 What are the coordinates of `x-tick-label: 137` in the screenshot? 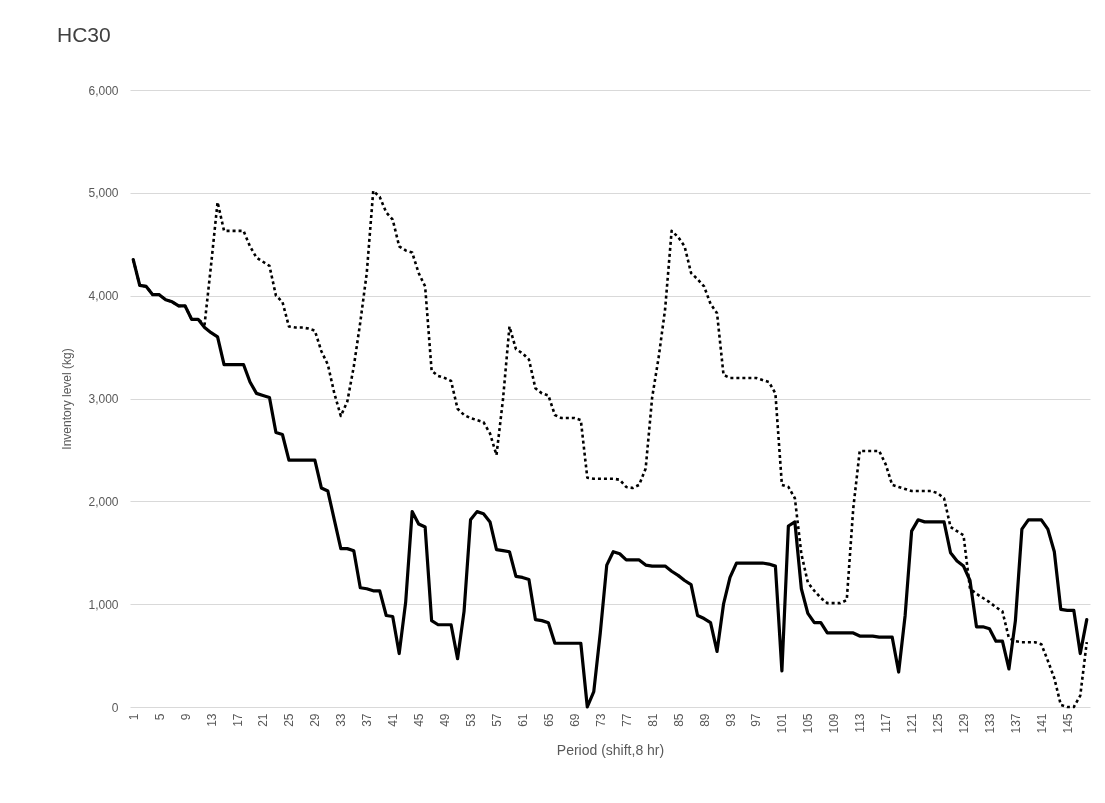 It's located at (1015, 723).